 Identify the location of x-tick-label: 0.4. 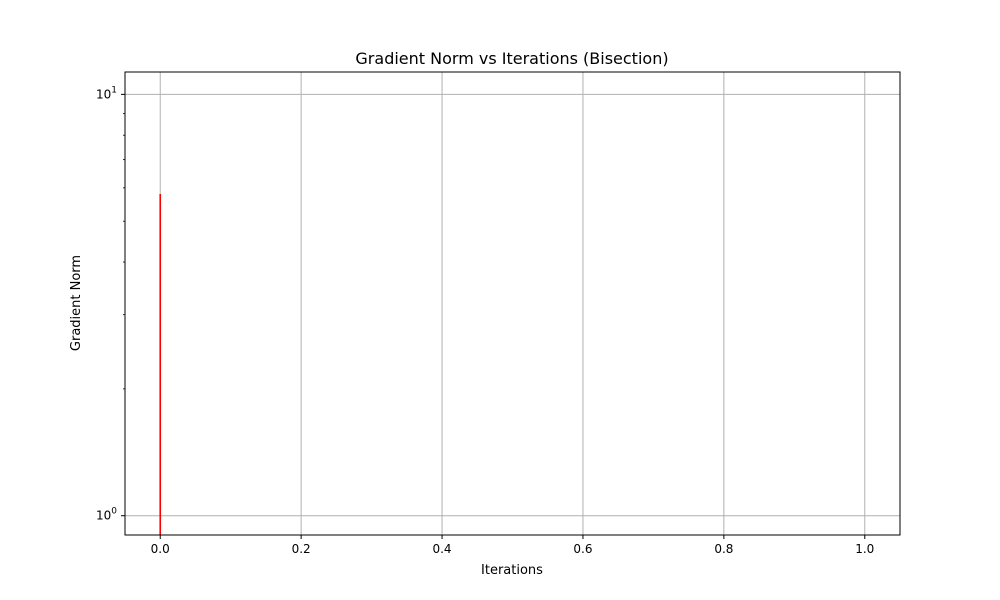
(441, 549).